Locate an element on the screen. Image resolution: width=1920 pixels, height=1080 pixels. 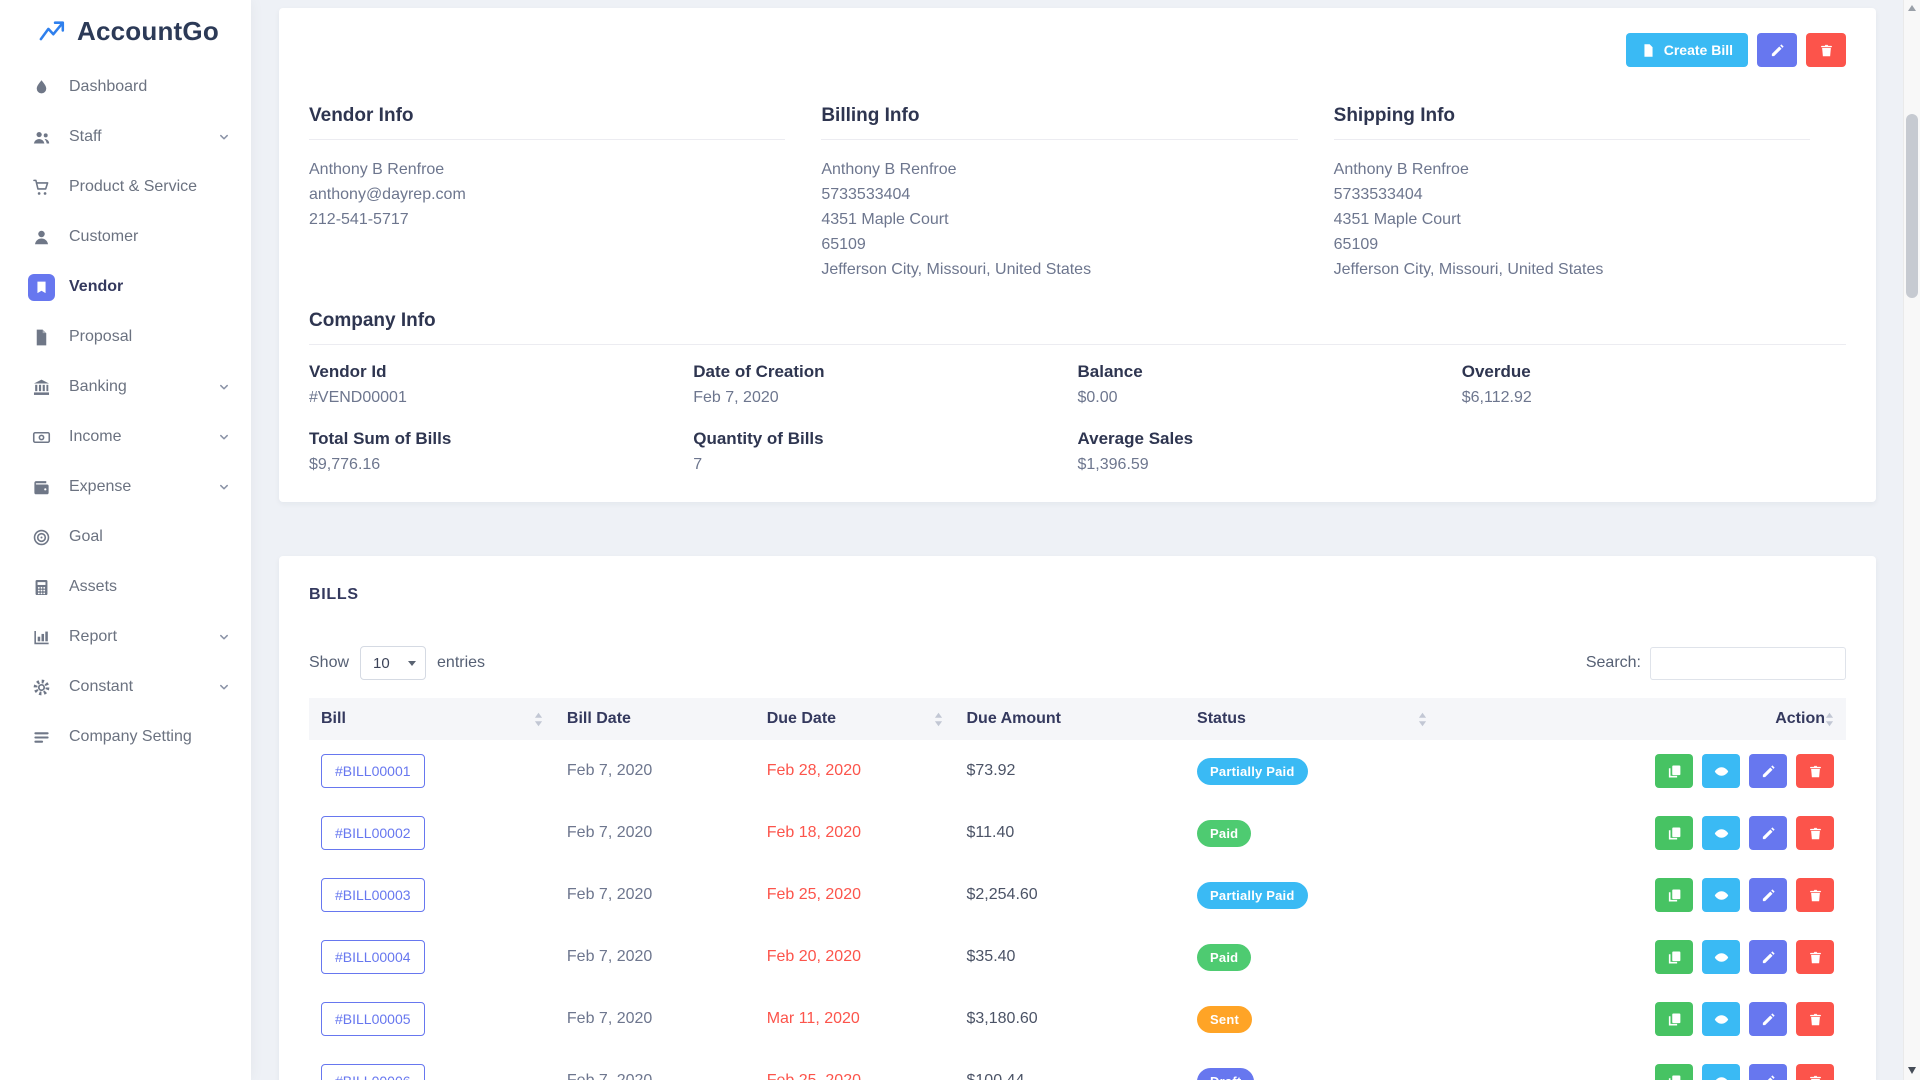
delete-vendor-button is located at coordinates (1826, 50).